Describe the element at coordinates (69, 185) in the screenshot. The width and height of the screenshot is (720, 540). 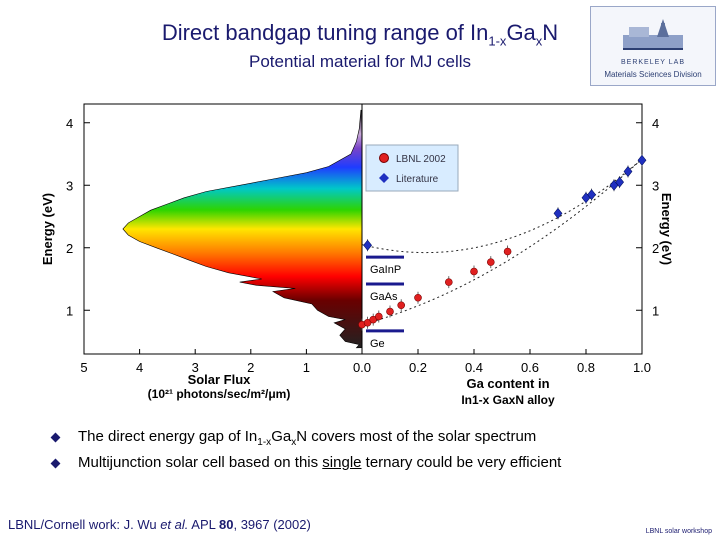
I see `y-tick-label-left: 3` at that location.